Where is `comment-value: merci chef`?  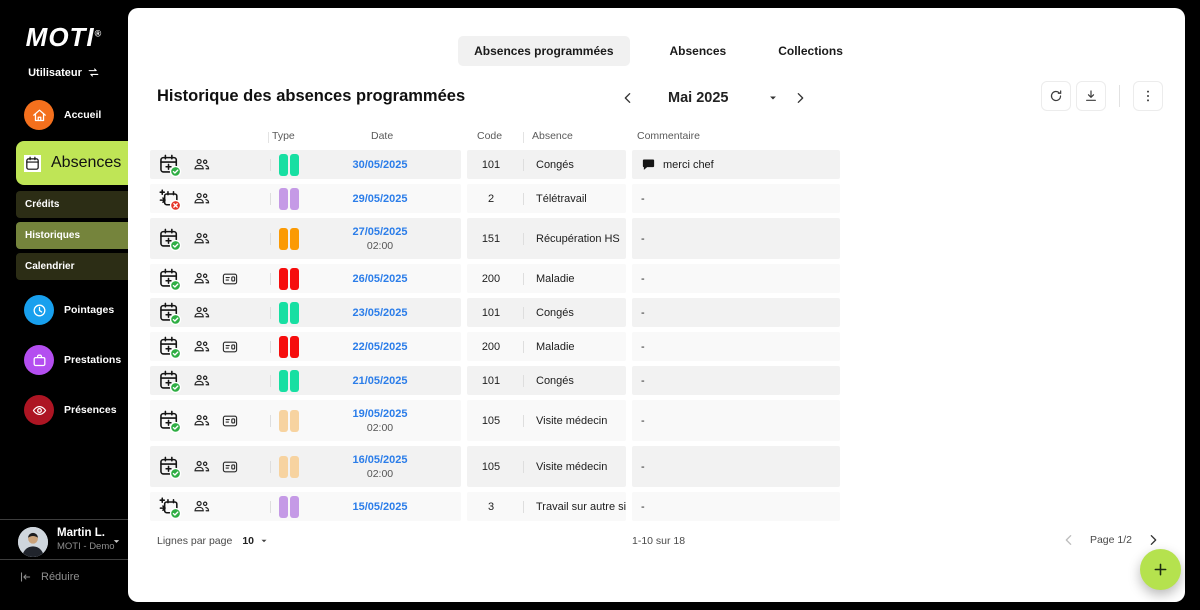 comment-value: merci chef is located at coordinates (677, 164).